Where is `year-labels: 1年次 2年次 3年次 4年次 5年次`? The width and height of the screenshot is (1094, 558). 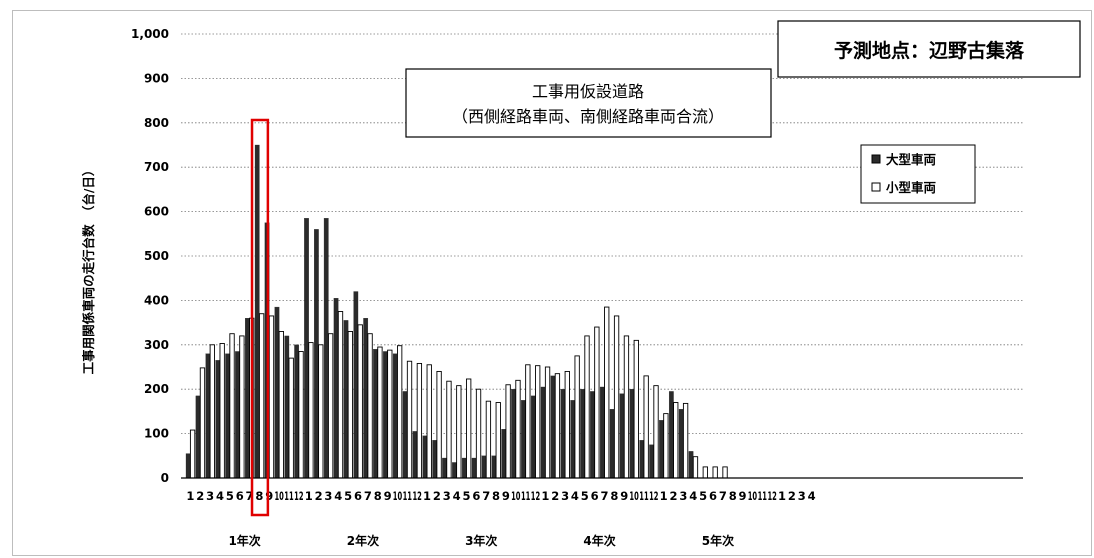 year-labels: 1年次 2年次 3年次 4年次 5年次 is located at coordinates (481, 540).